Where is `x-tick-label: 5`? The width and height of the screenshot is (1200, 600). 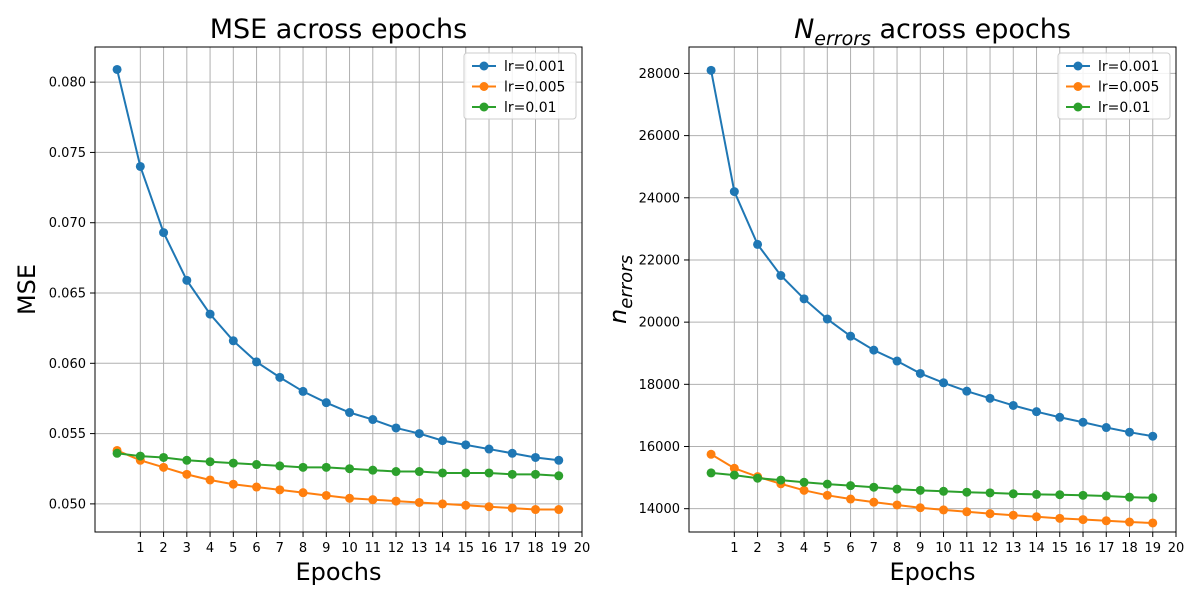 x-tick-label: 5 is located at coordinates (233, 548).